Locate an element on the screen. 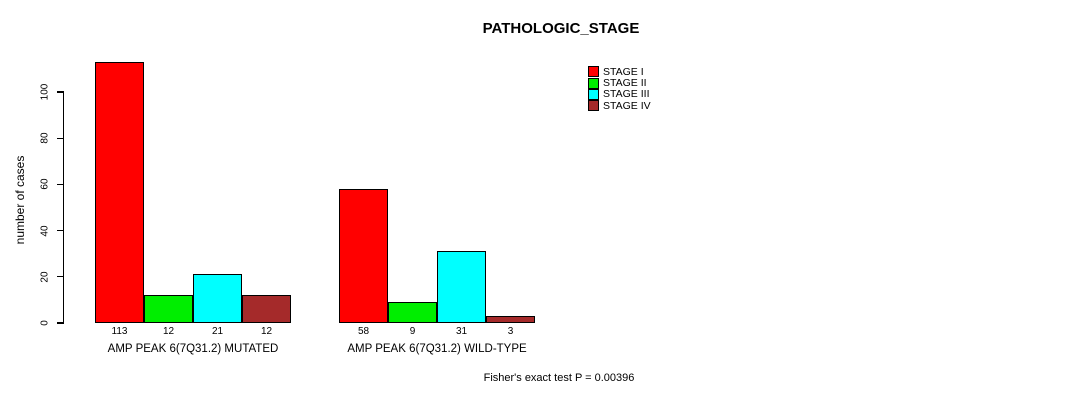  bar-value-label: 21 is located at coordinates (217, 331).